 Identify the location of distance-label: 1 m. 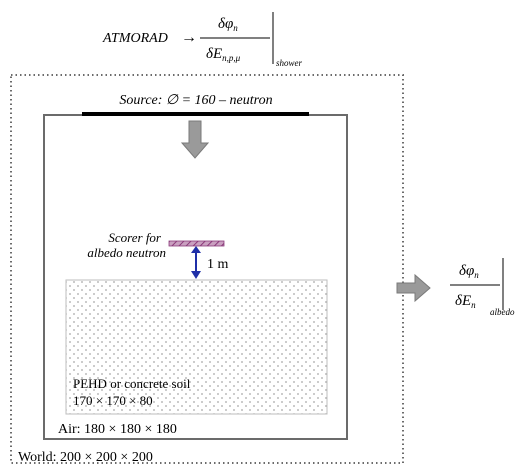
(218, 264).